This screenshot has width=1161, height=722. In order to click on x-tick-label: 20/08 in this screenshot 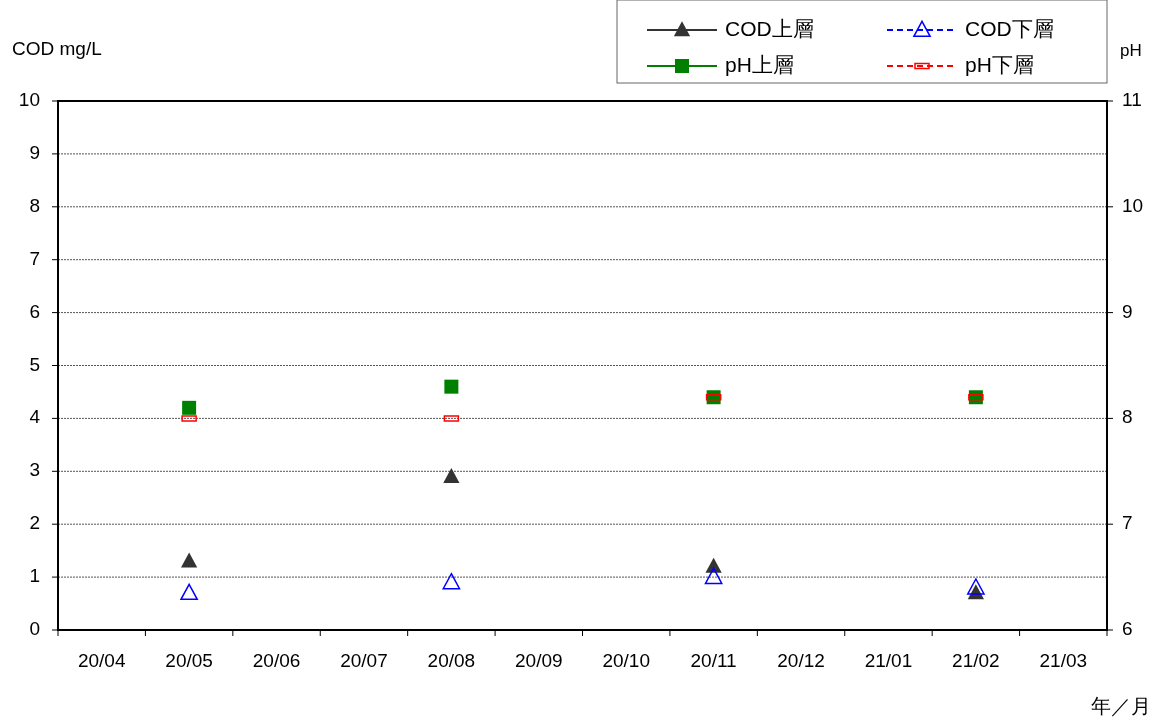, I will do `click(451, 661)`.